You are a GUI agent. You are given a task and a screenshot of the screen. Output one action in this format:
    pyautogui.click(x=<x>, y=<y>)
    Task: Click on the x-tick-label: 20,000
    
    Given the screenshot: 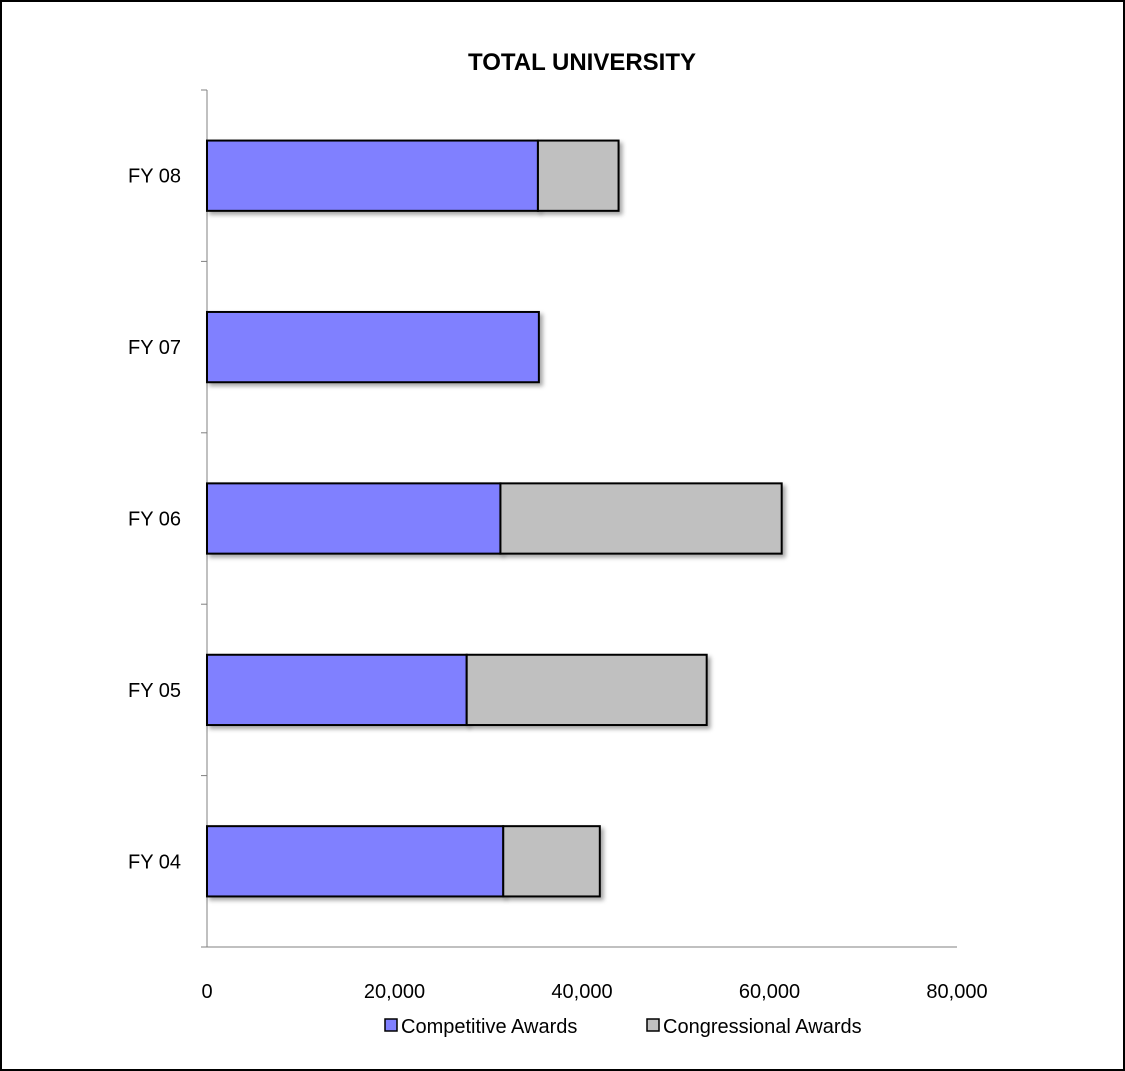 What is the action you would take?
    pyautogui.click(x=394, y=992)
    